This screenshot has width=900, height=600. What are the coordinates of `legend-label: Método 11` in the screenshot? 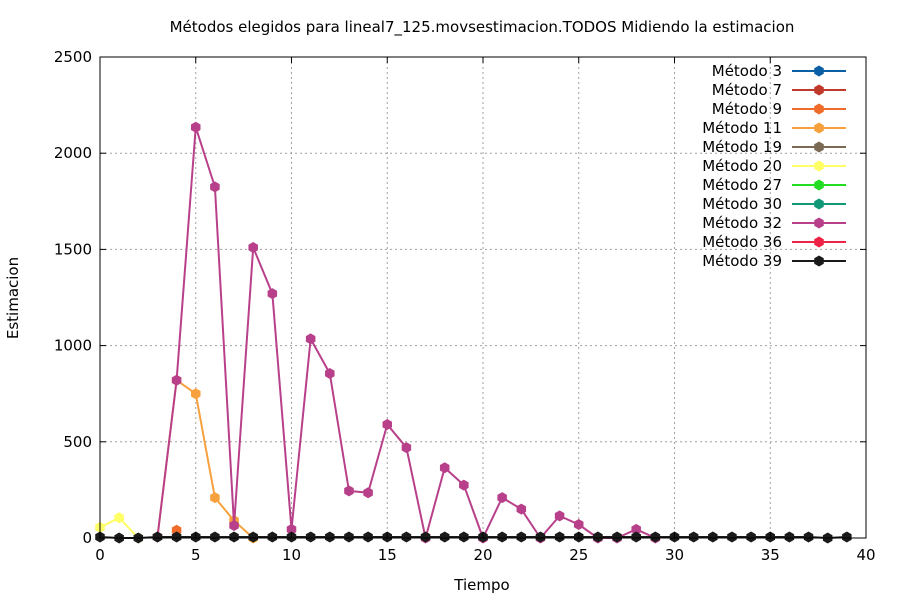 It's located at (742, 128).